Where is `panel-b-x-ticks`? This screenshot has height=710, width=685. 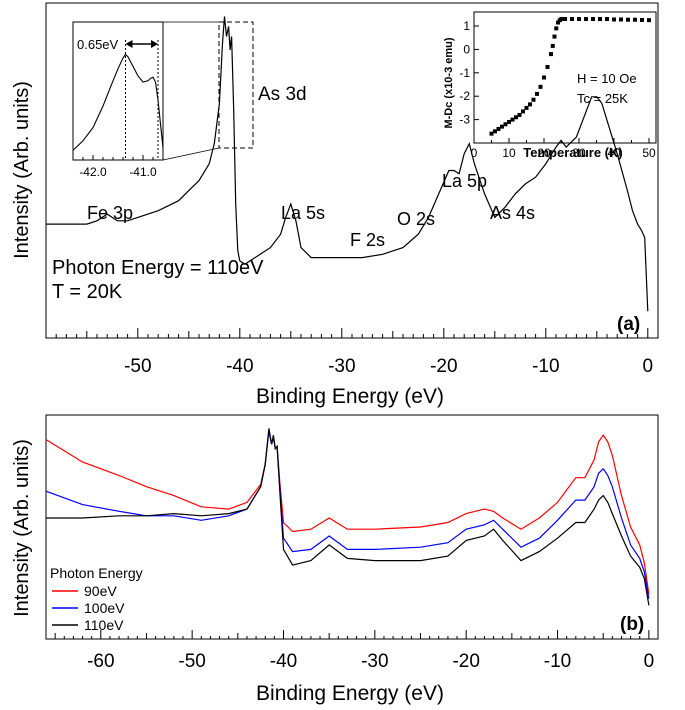 panel-b-x-ticks is located at coordinates (352, 634).